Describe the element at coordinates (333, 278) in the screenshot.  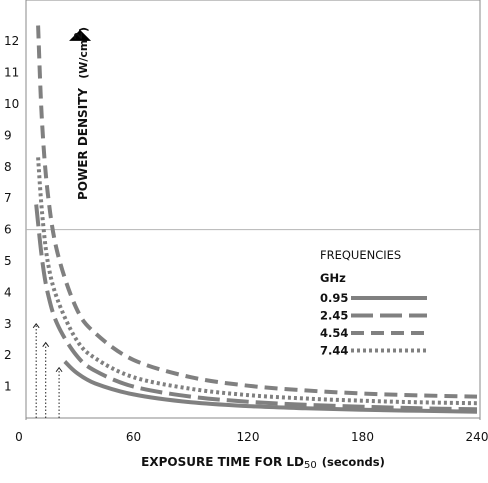
I see `legend-unit-header: GHz` at that location.